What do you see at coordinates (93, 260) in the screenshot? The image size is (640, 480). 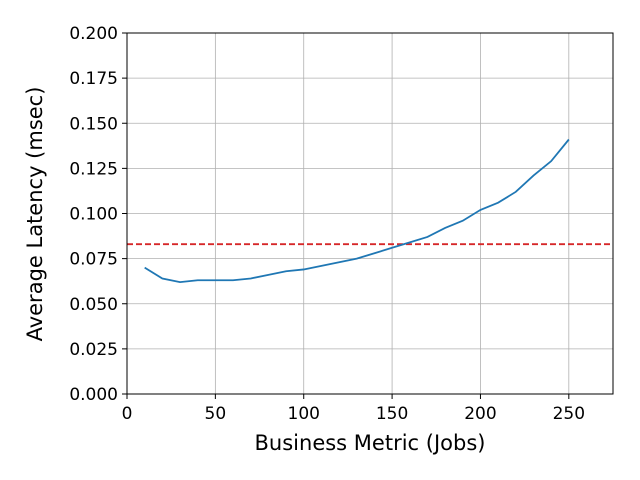 I see `y-tick-label: 0.075` at bounding box center [93, 260].